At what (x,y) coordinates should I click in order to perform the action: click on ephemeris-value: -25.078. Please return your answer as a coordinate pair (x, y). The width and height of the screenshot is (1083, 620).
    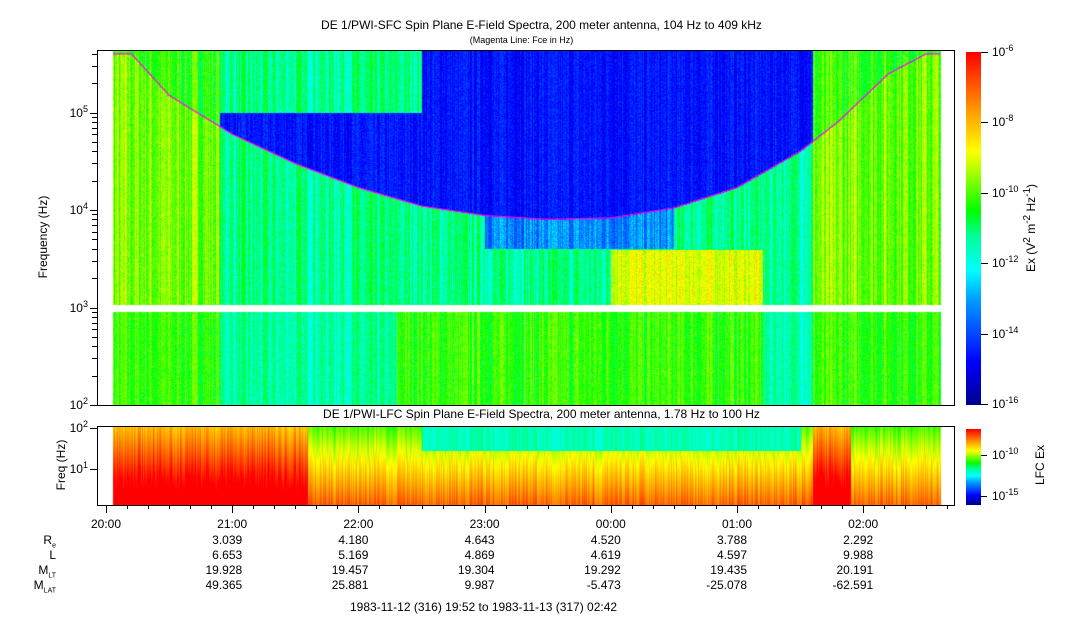
    Looking at the image, I should click on (726, 585).